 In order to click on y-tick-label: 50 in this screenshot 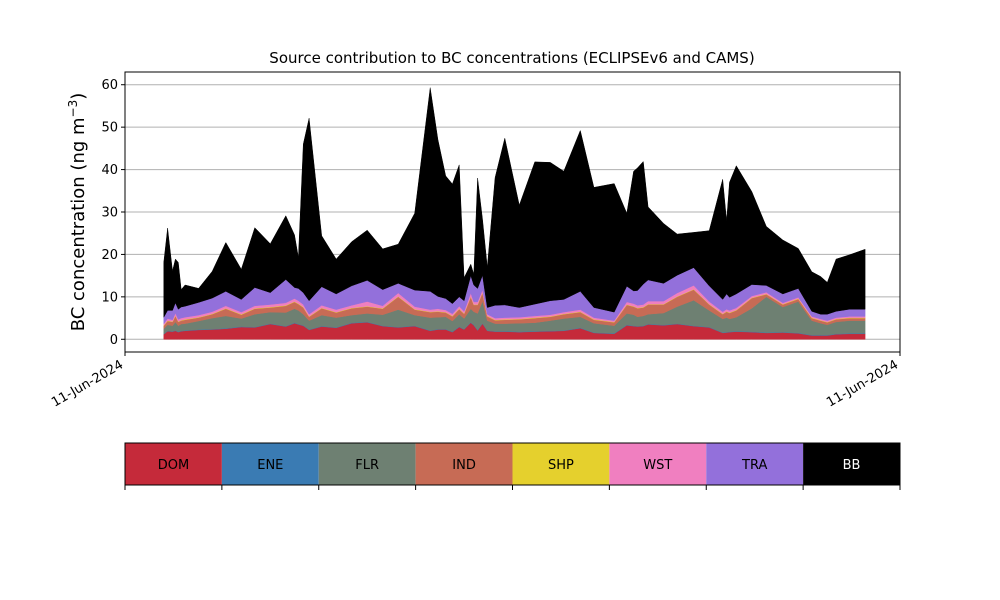, I will do `click(109, 128)`.